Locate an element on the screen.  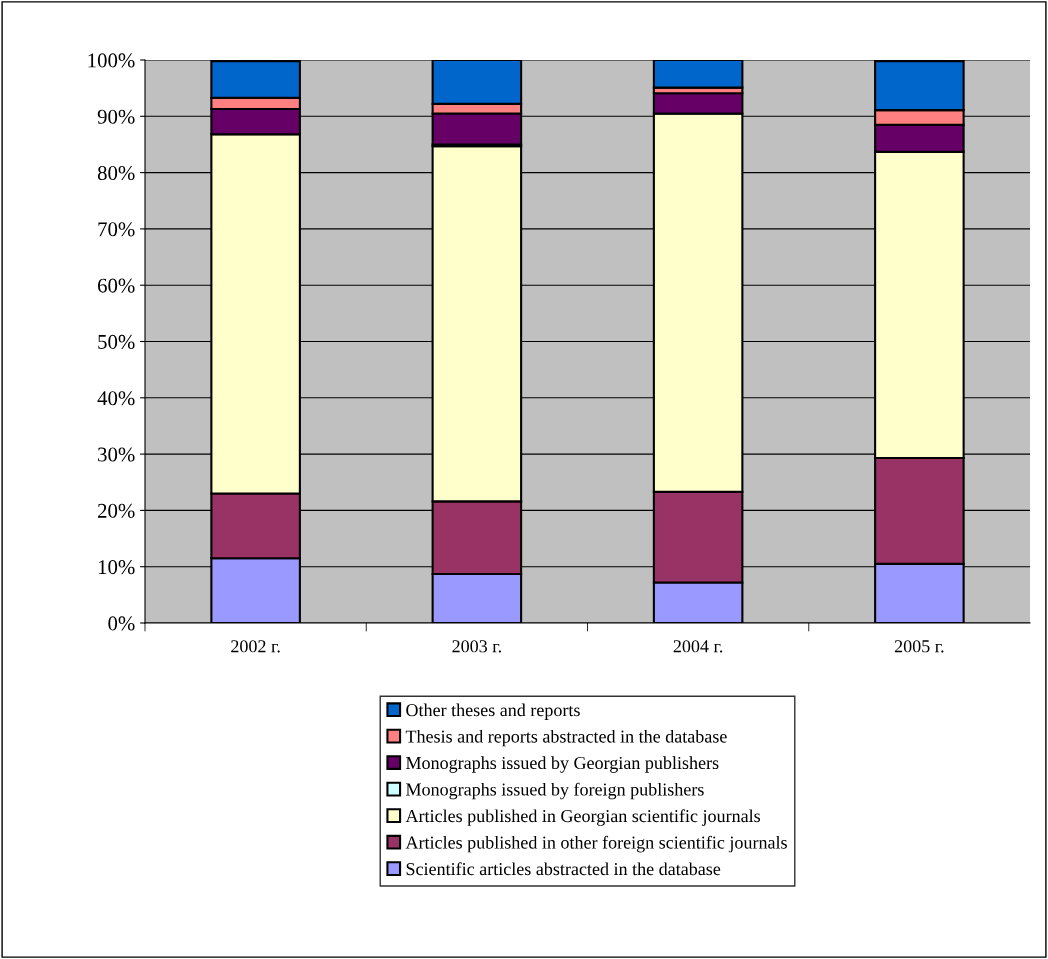
y-tick-label: 30% is located at coordinates (116, 454).